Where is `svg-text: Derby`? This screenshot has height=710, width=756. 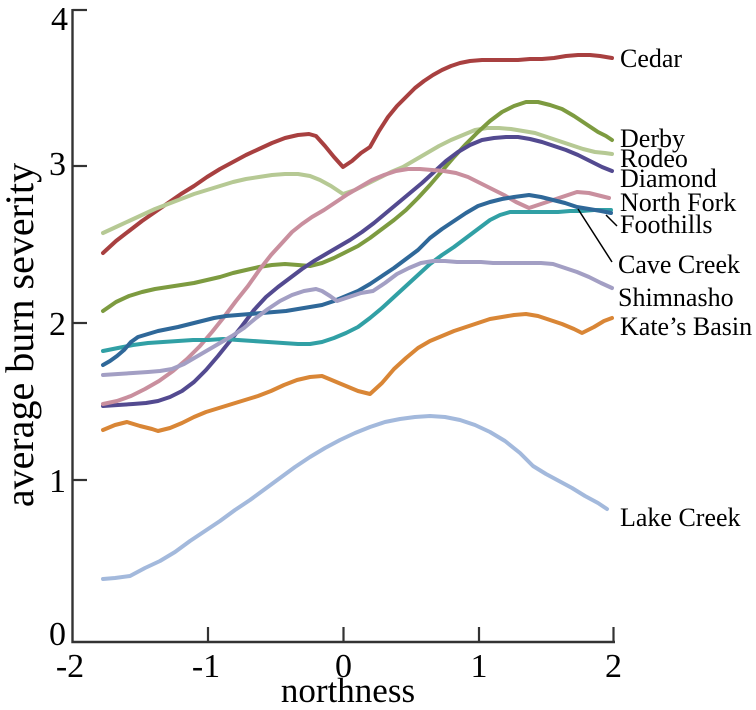
svg-text: Derby is located at coordinates (652, 138).